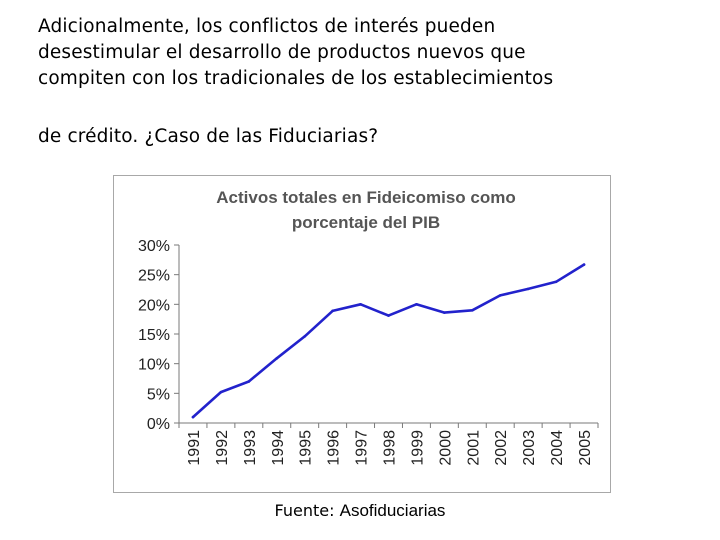 Image resolution: width=720 pixels, height=540 pixels. What do you see at coordinates (529, 448) in the screenshot?
I see `x-tick-label: 2003` at bounding box center [529, 448].